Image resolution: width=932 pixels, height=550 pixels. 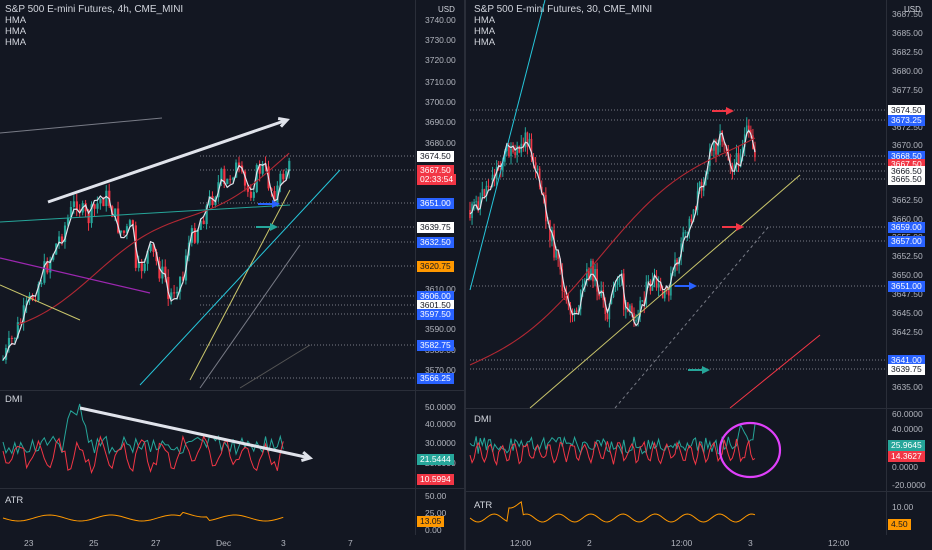 What do you see at coordinates (612, 251) in the screenshot?
I see `right-hma-red` at bounding box center [612, 251].